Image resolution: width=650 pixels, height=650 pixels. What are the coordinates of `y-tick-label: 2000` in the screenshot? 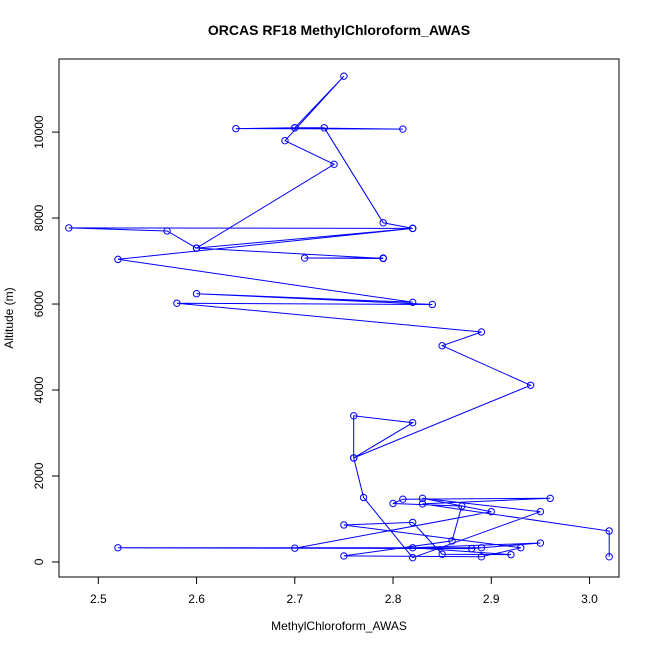 It's located at (39, 475).